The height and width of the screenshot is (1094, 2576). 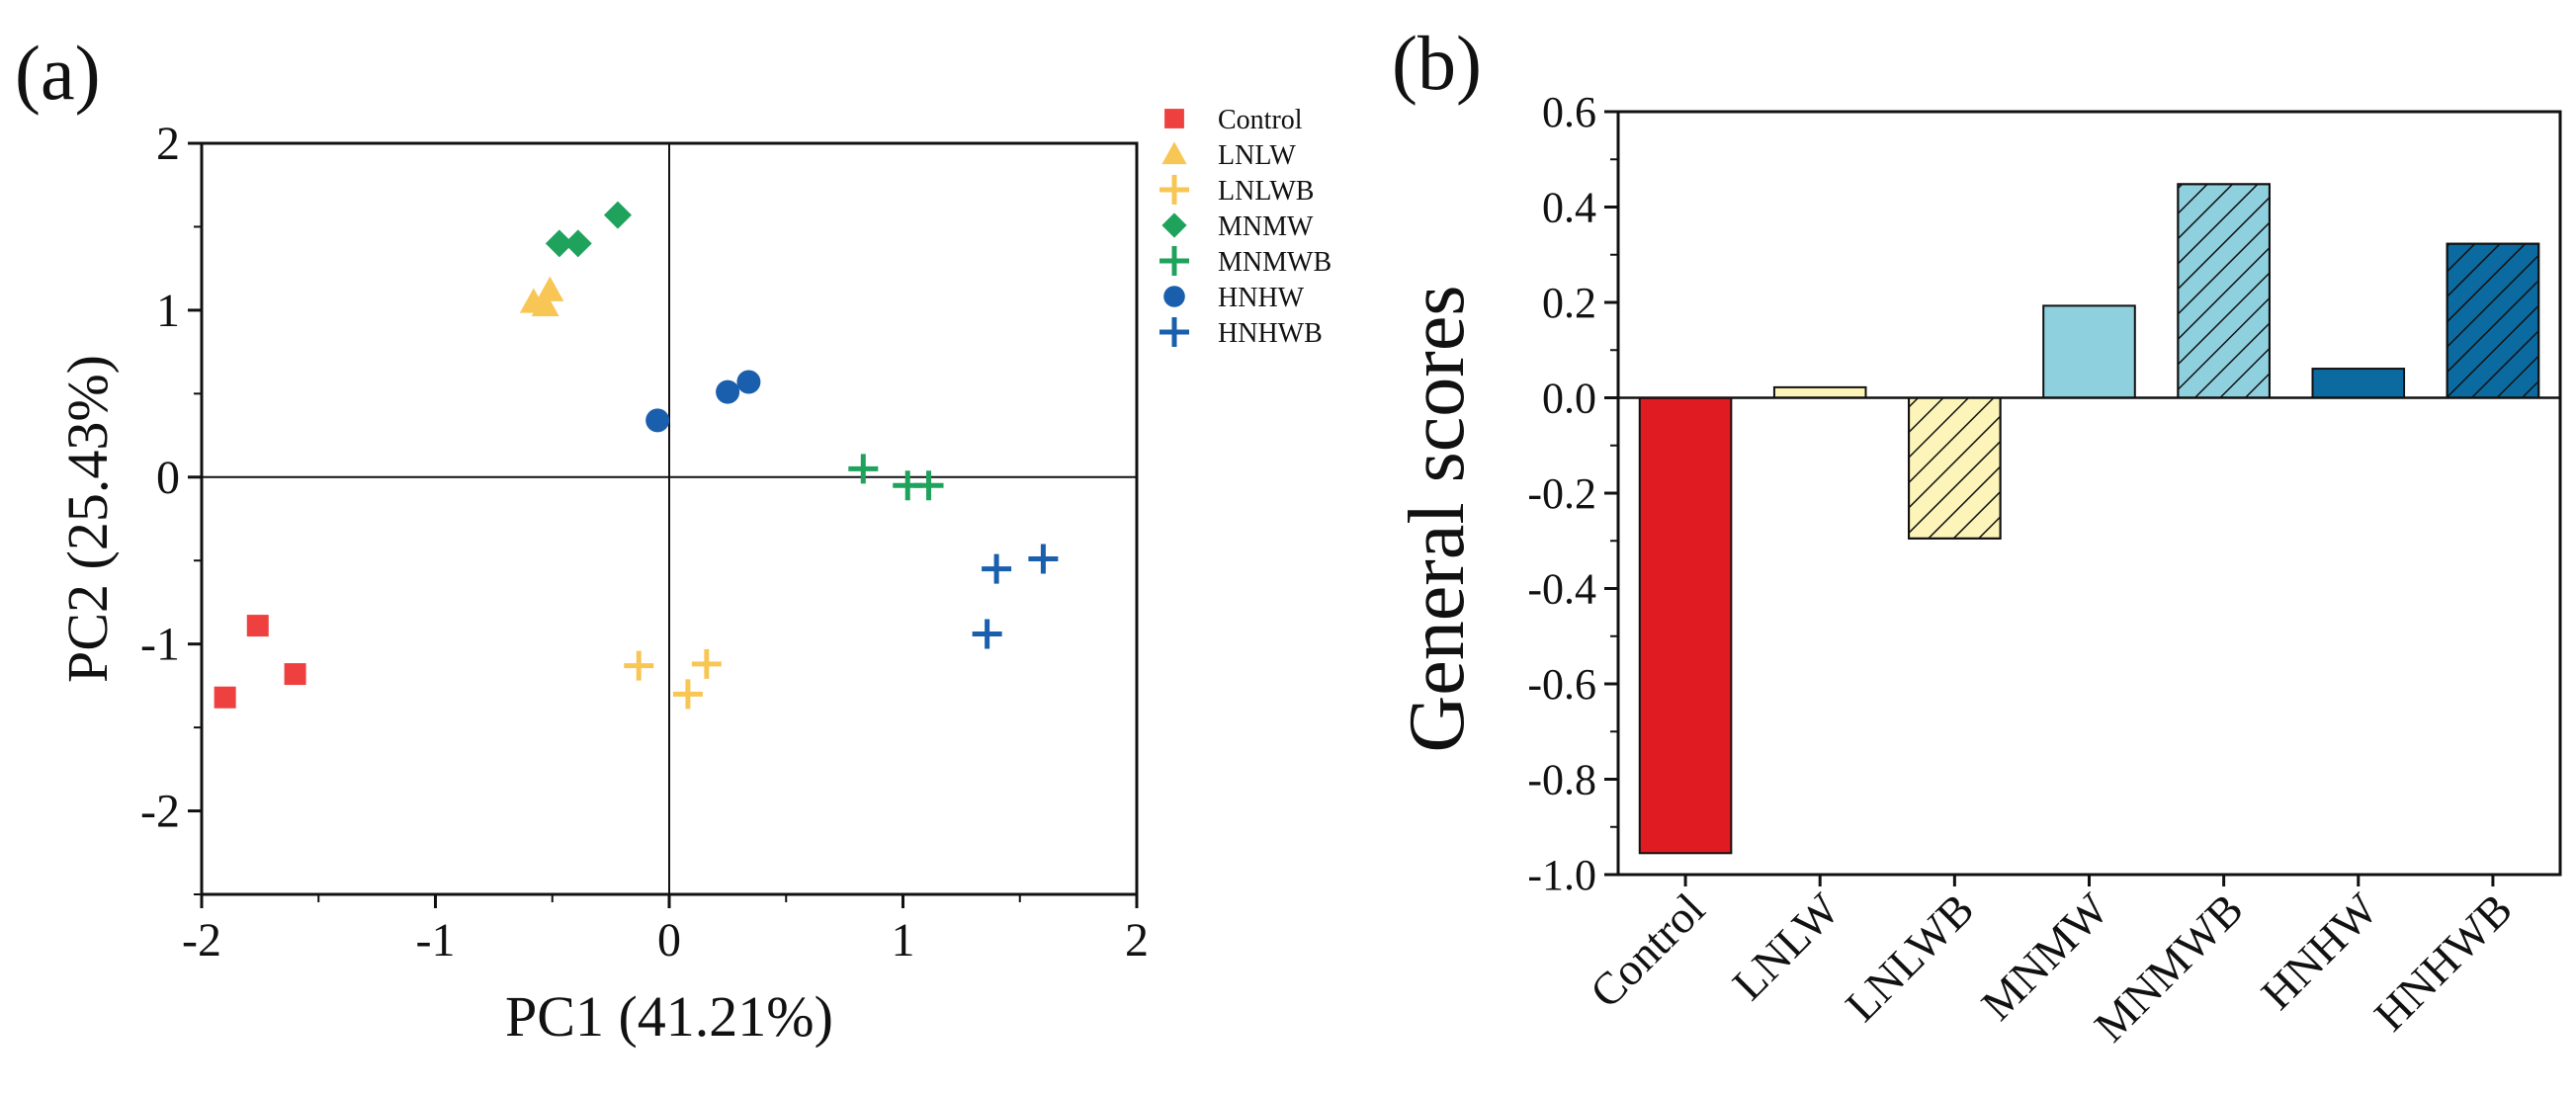 I want to click on bar-hnhw, so click(x=2358, y=384).